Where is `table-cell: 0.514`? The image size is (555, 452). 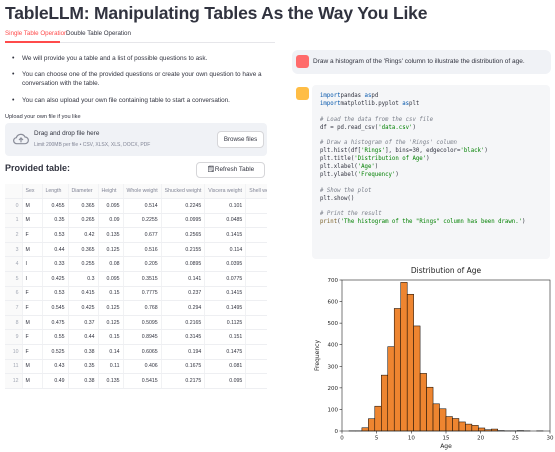 table-cell: 0.514 is located at coordinates (142, 206).